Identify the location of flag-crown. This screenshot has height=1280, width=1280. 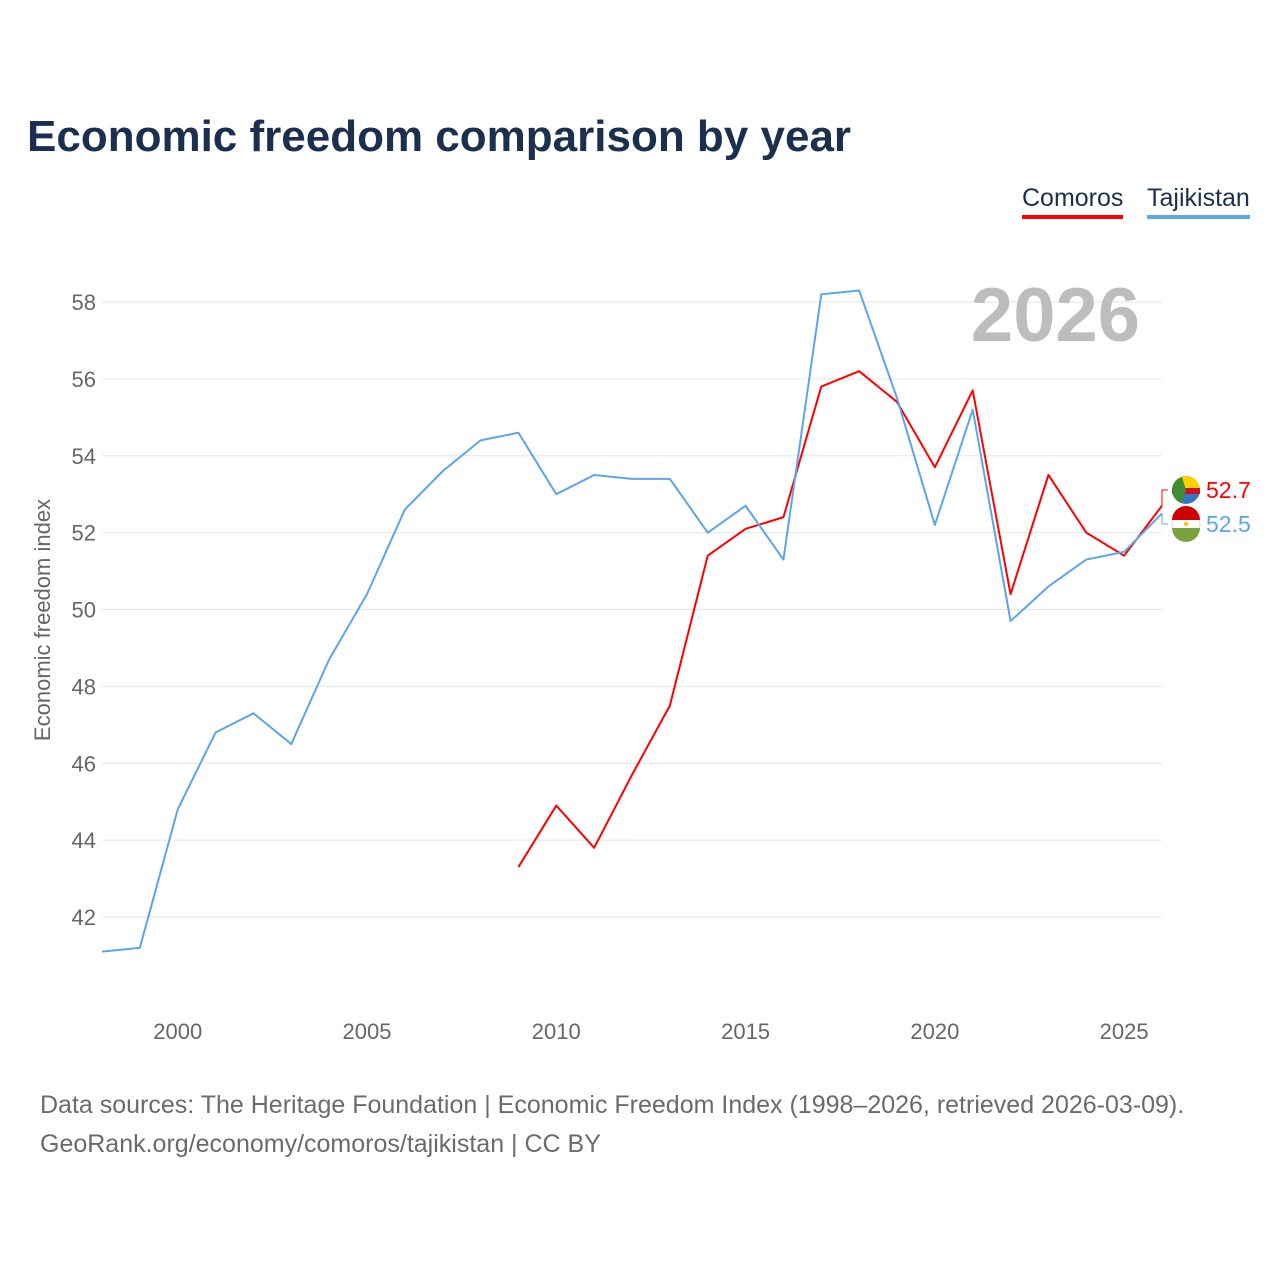
(1186, 524).